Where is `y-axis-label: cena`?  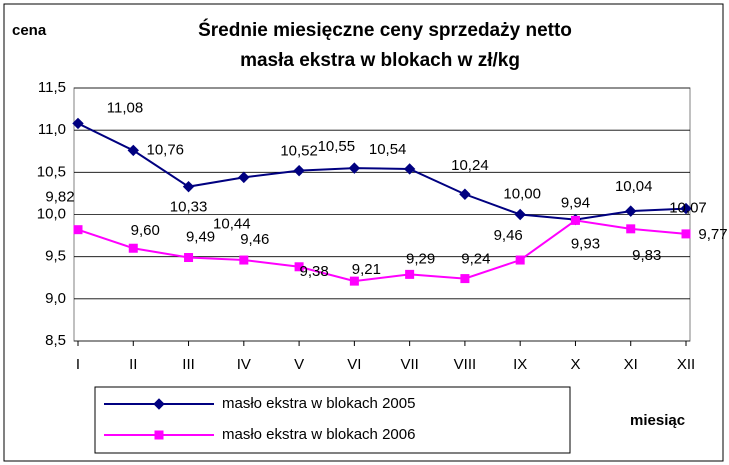 y-axis-label: cena is located at coordinates (29, 30).